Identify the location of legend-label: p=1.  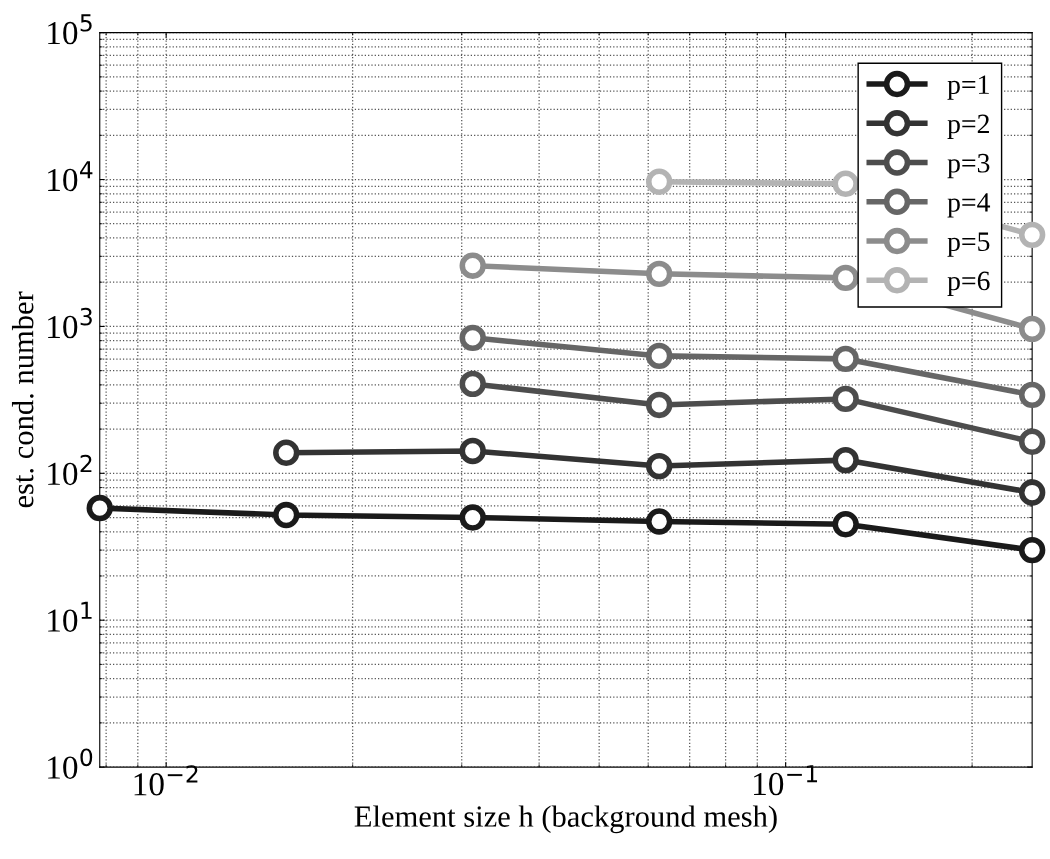
(968, 87).